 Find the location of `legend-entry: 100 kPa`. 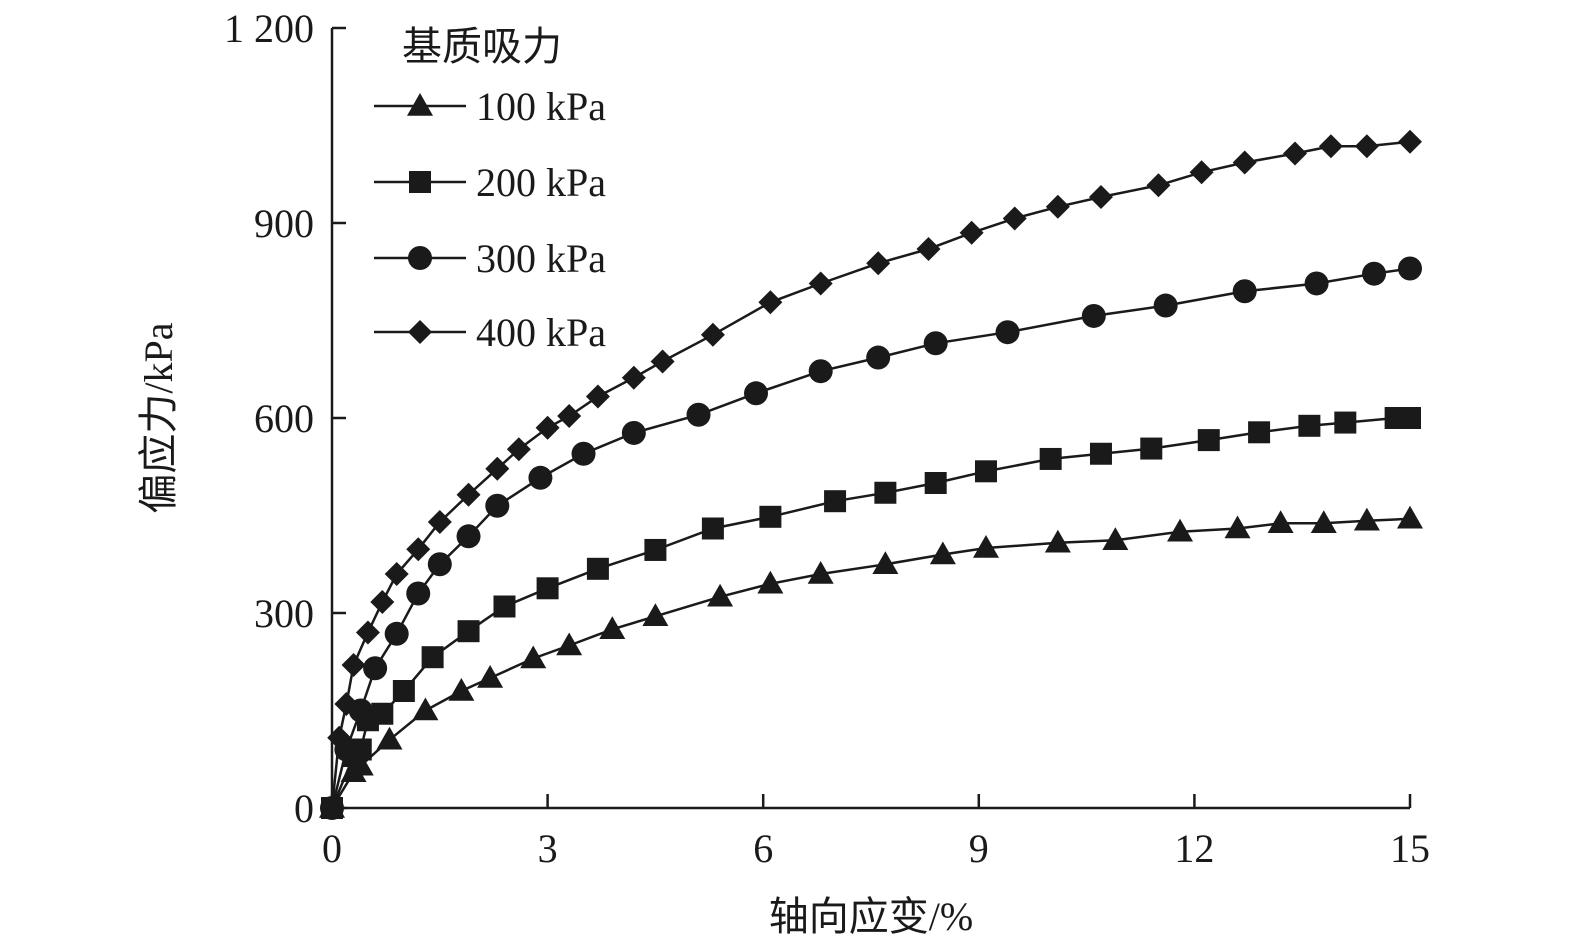

legend-entry: 100 kPa is located at coordinates (490, 106).